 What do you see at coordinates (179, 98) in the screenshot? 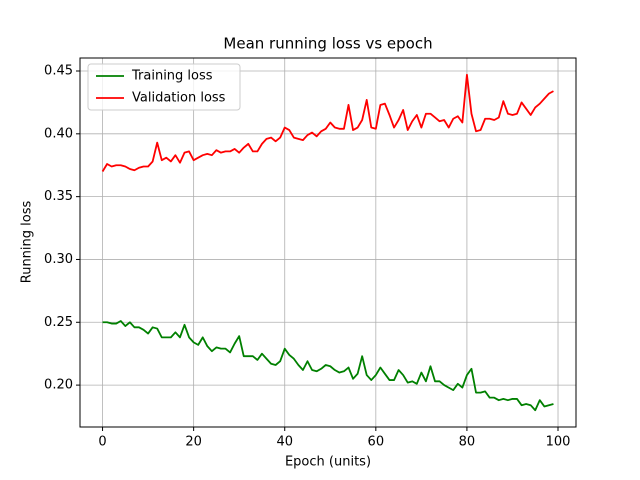
I see `legend-label: Validation loss` at bounding box center [179, 98].